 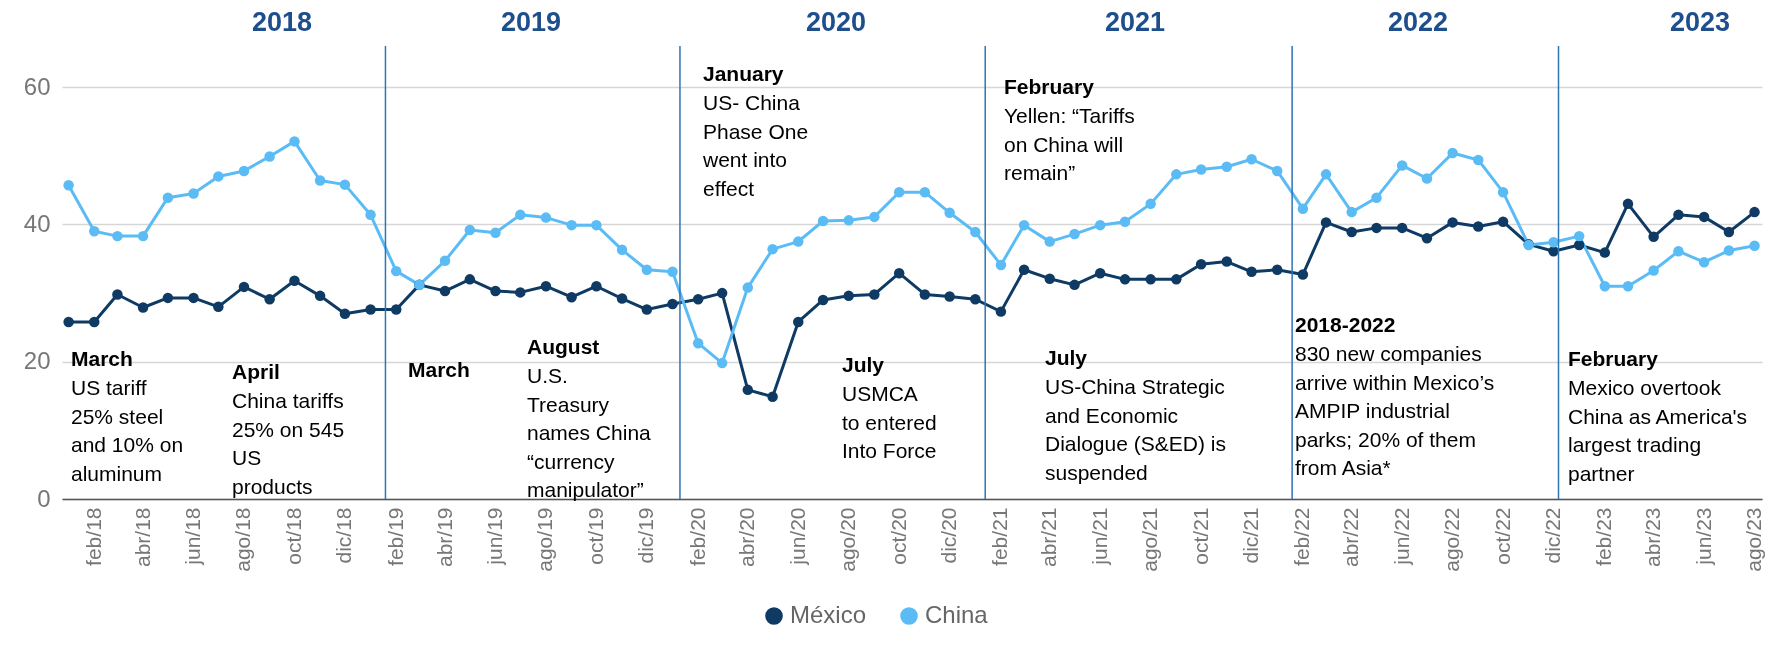 I want to click on y-tick-label: 60, so click(x=37, y=86).